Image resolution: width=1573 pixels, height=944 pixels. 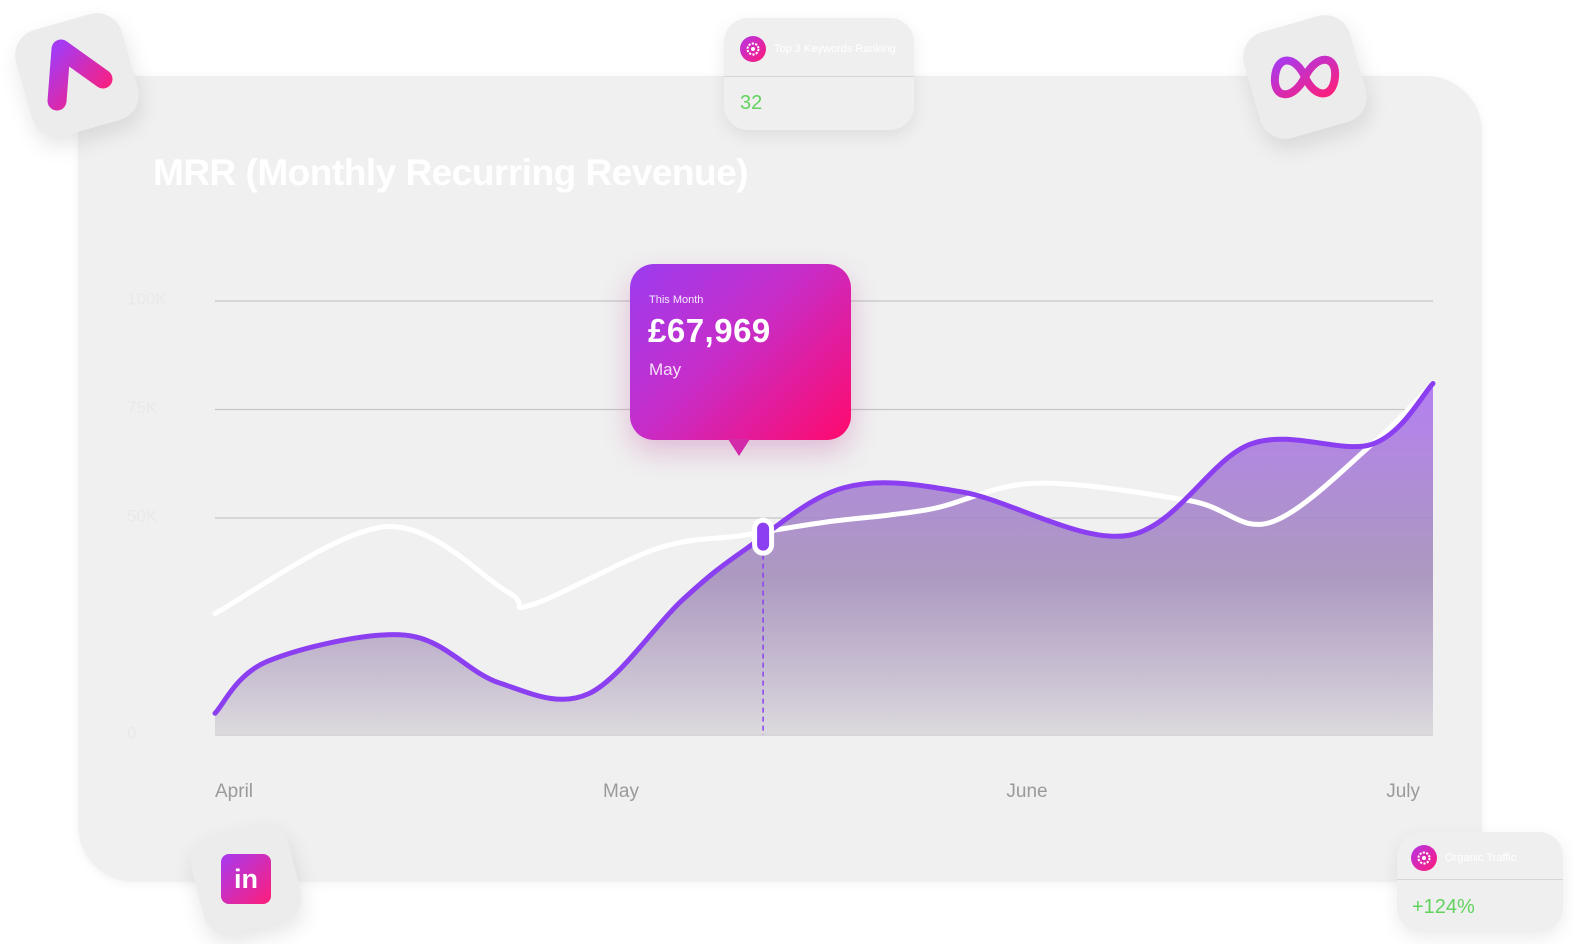 I want to click on tooltip-value: £67,969, so click(x=709, y=330).